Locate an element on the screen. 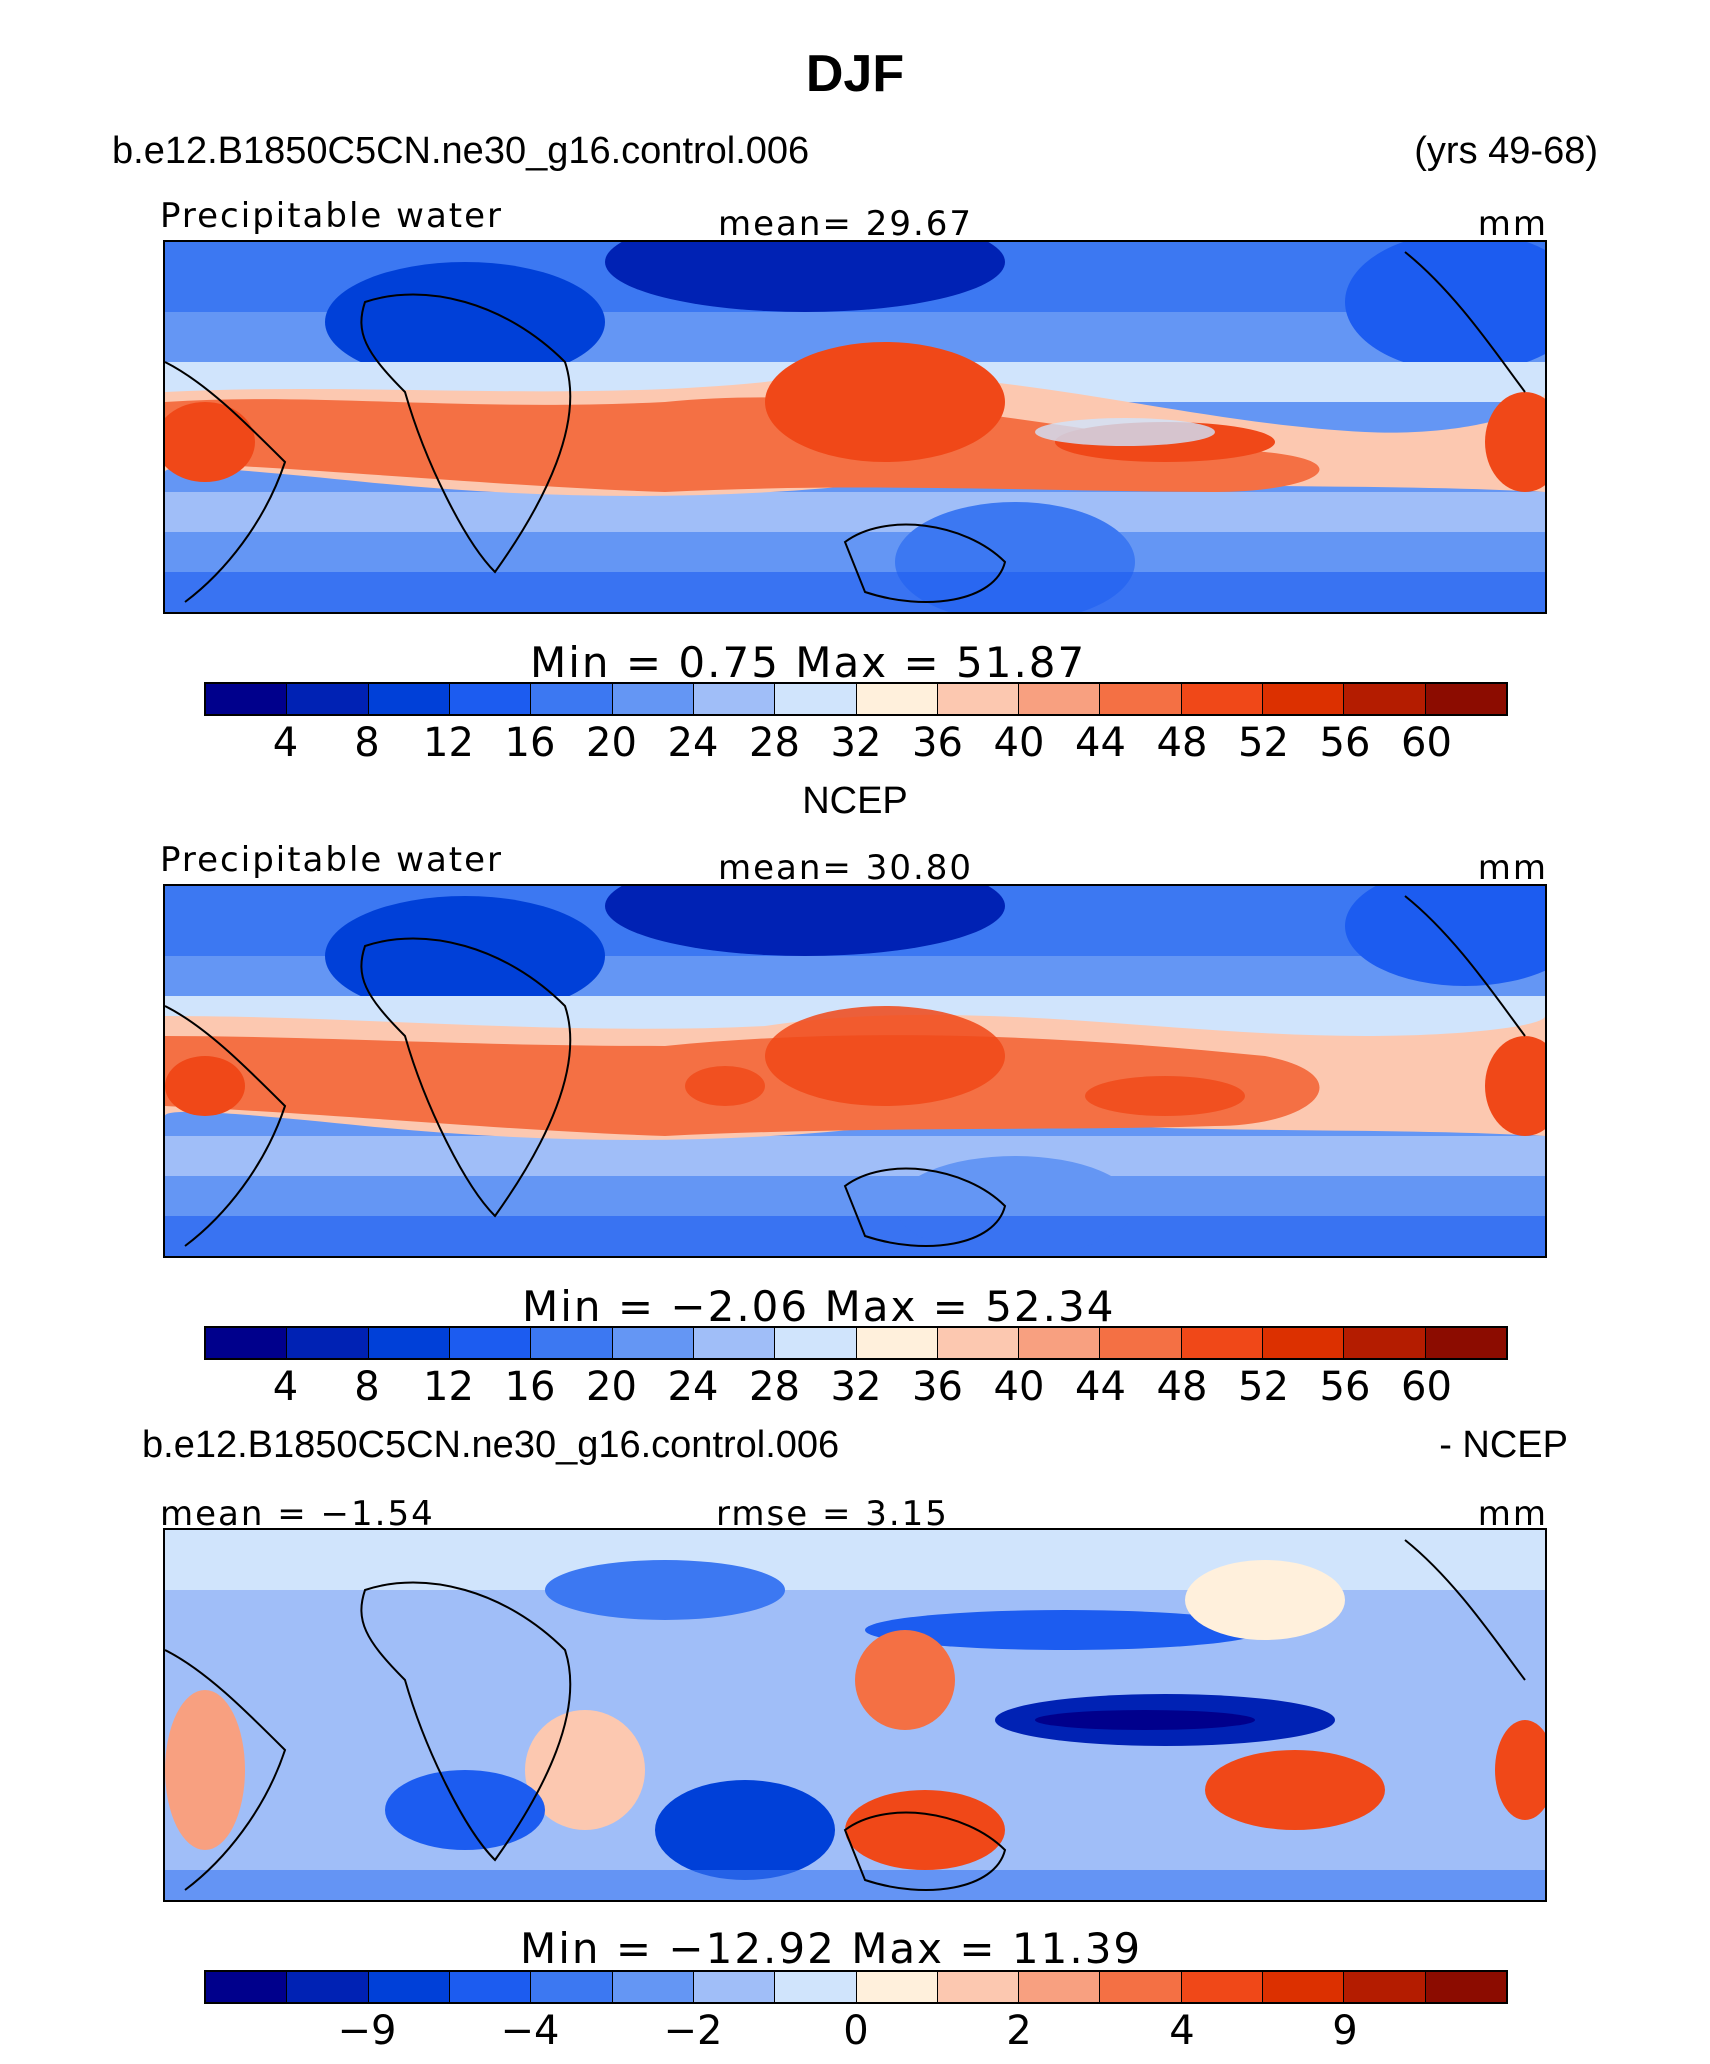 The image size is (1710, 2064). units-label-2: mm is located at coordinates (1512, 868).